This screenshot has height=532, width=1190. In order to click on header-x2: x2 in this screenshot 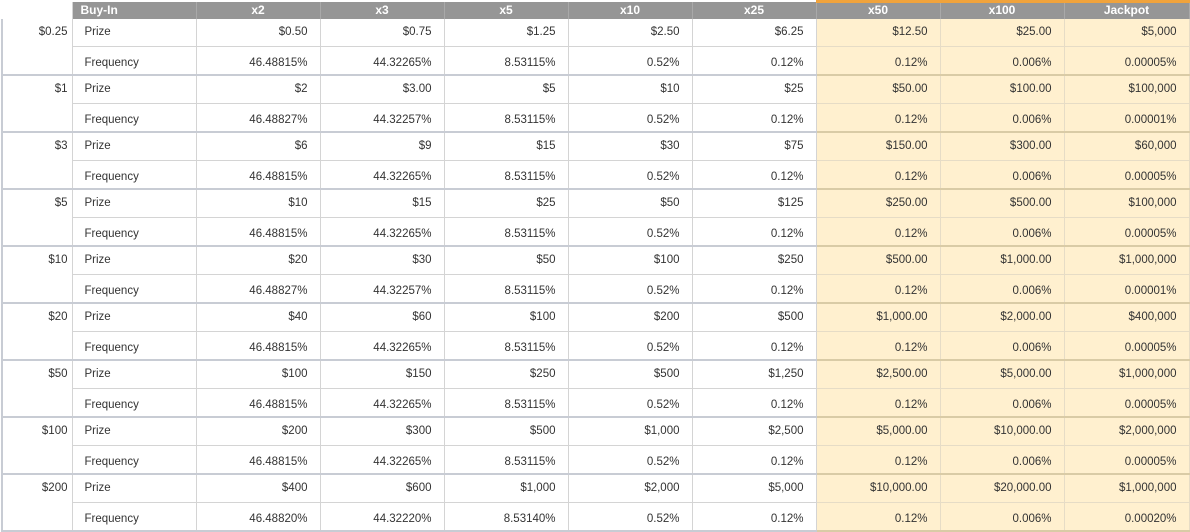, I will do `click(258, 10)`.